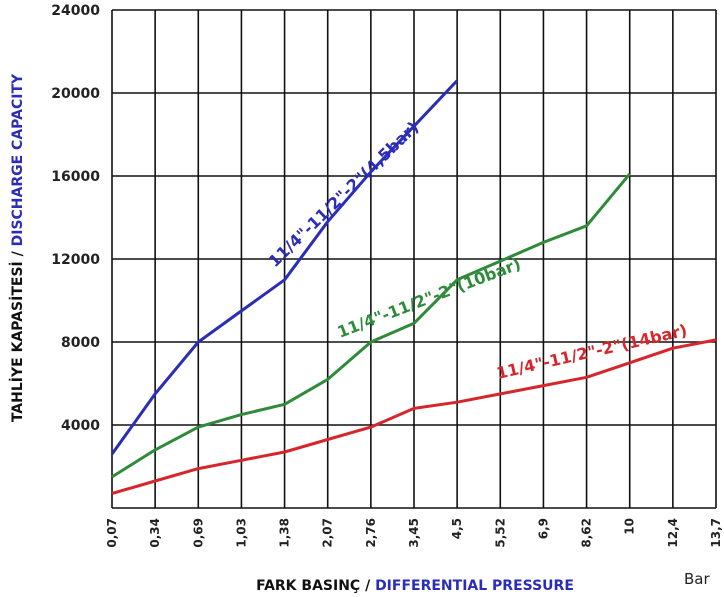  I want to click on x-tick-label: 2,76, so click(371, 533).